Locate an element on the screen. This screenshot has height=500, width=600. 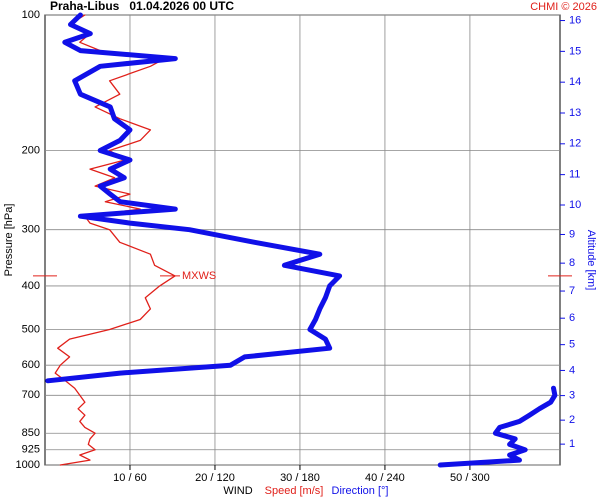
annotation: MXWS is located at coordinates (199, 276).